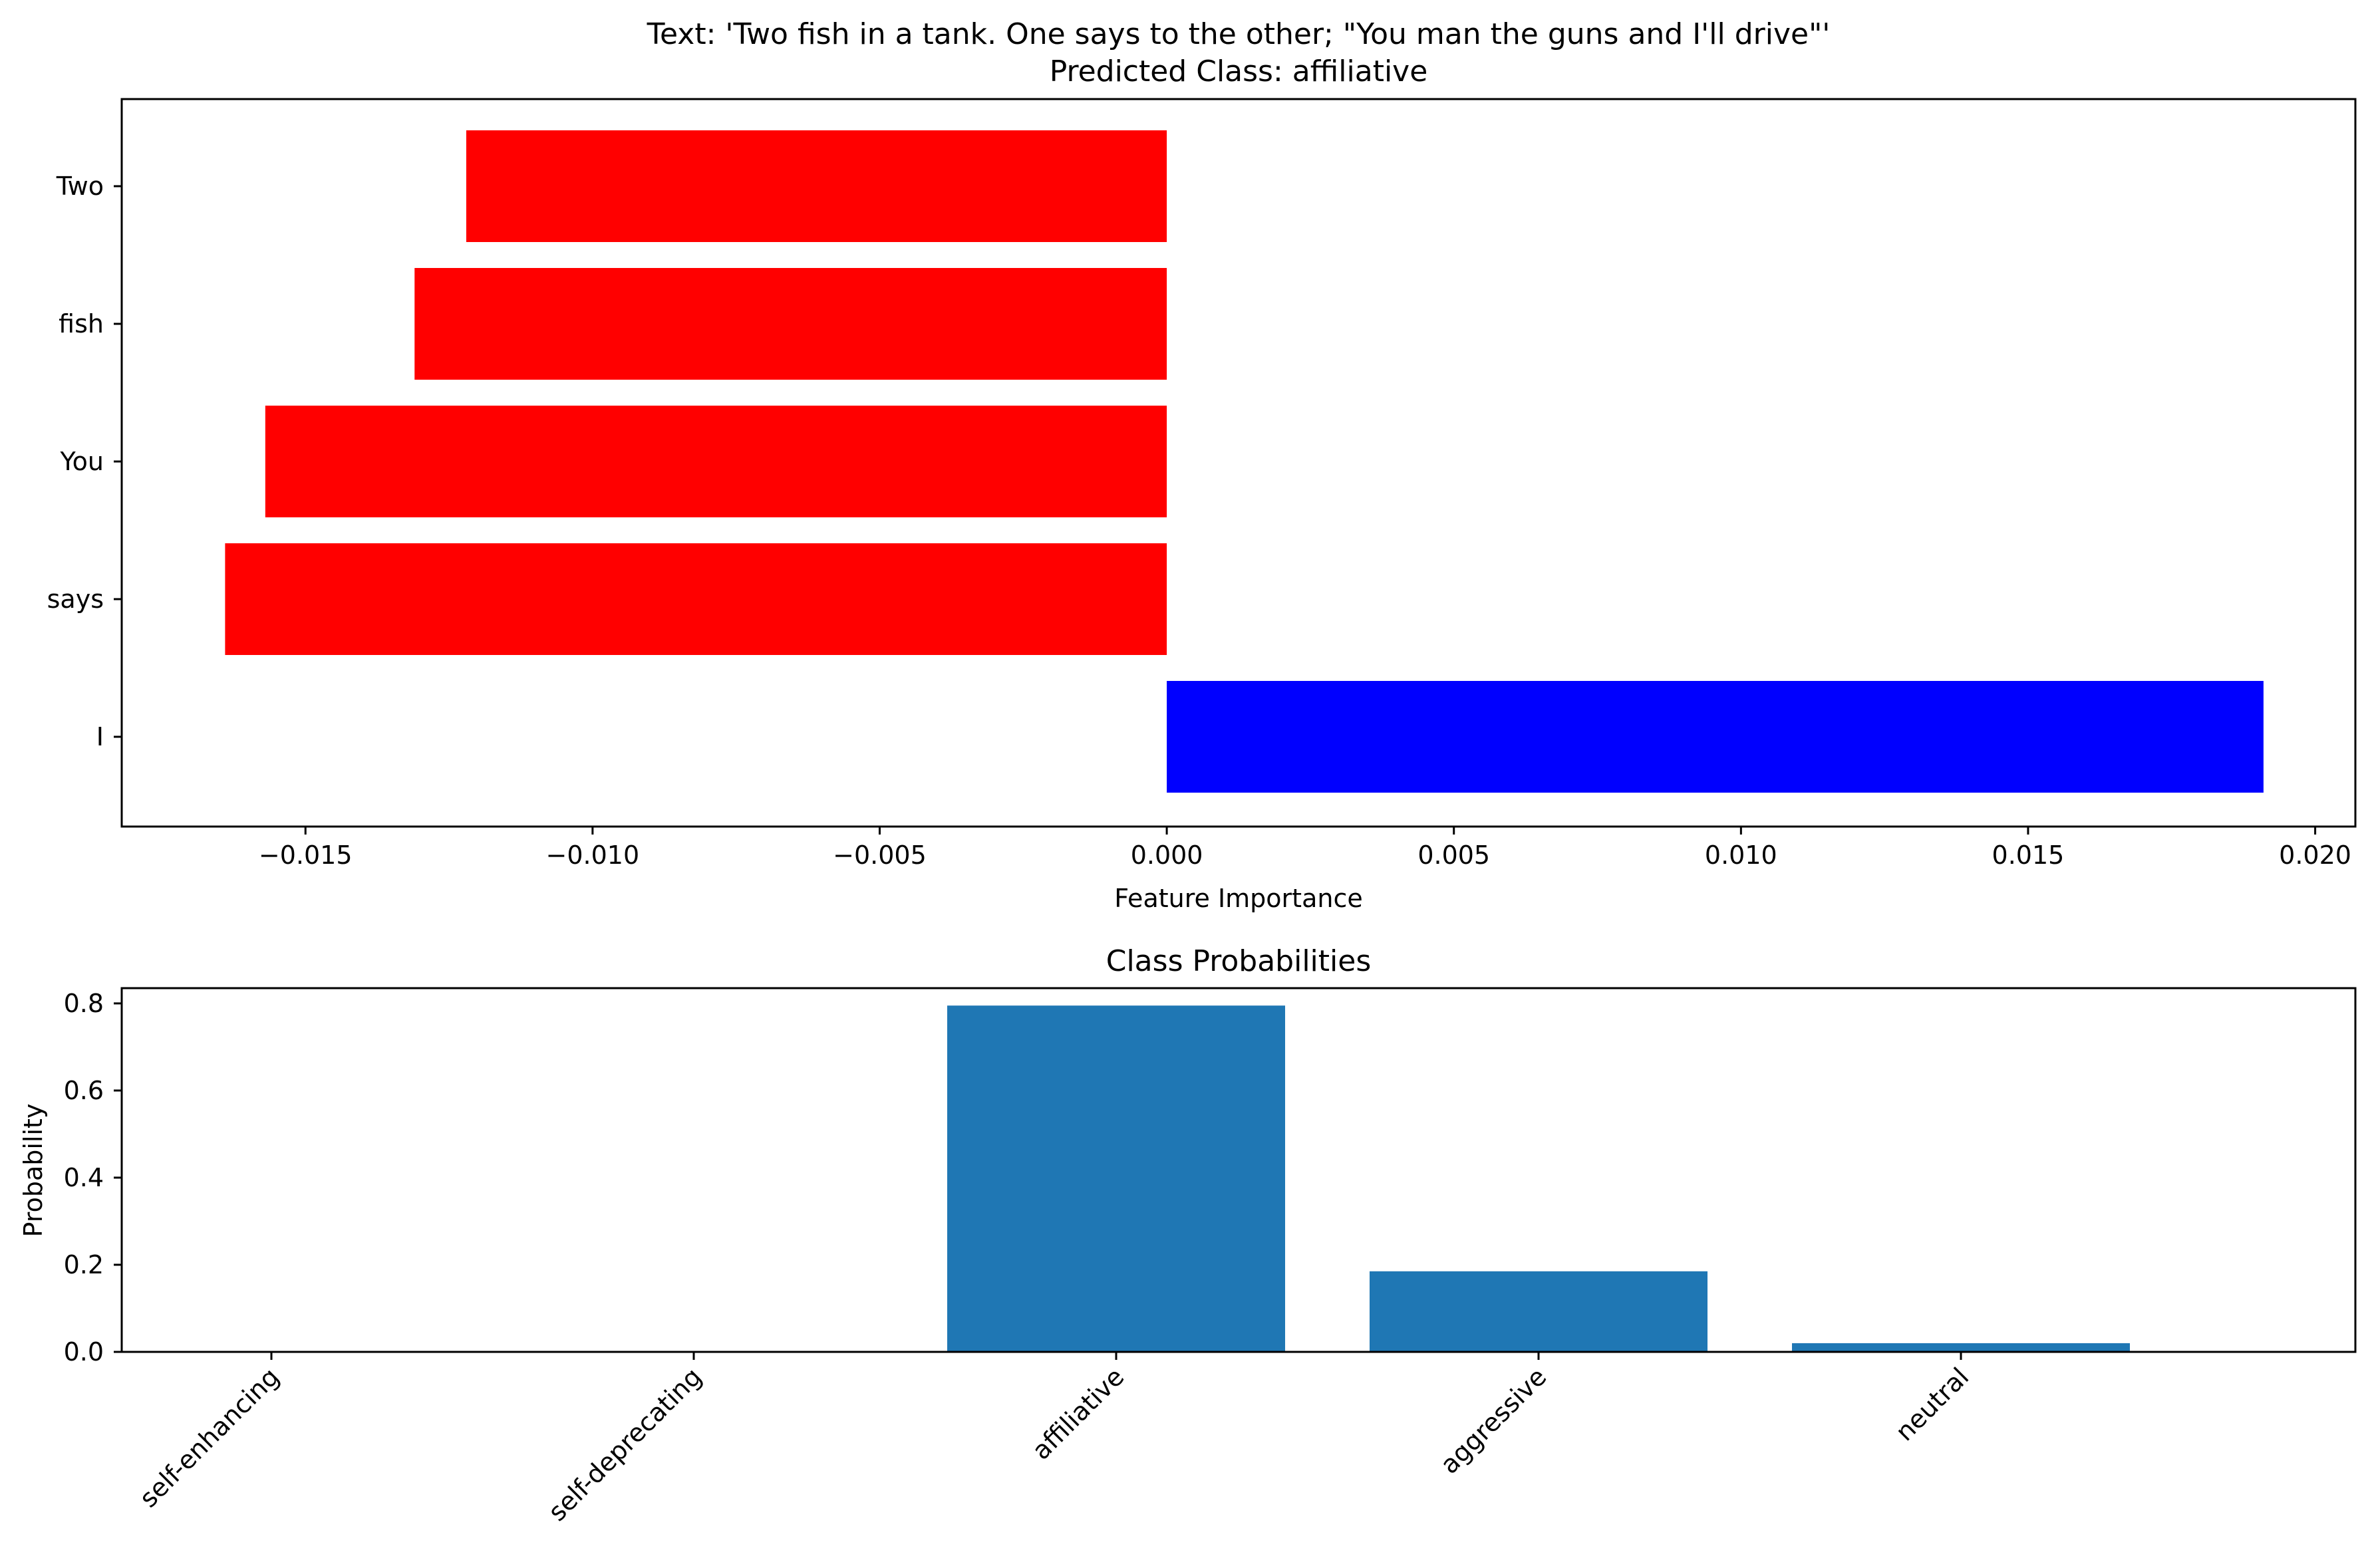 The image size is (2374, 1568). What do you see at coordinates (1741, 855) in the screenshot?
I see `fi-xtick-label: 0.010` at bounding box center [1741, 855].